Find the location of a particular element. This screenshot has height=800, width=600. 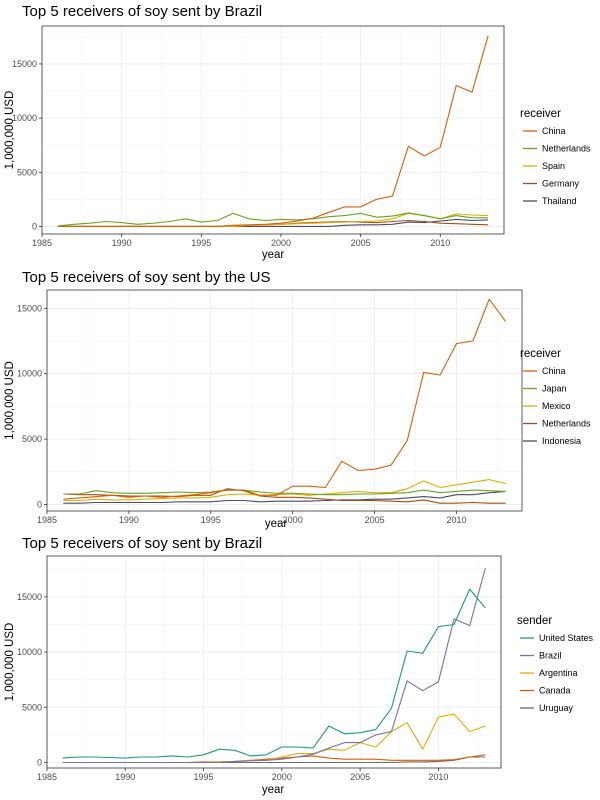

legend-label: Brazil is located at coordinates (550, 656).